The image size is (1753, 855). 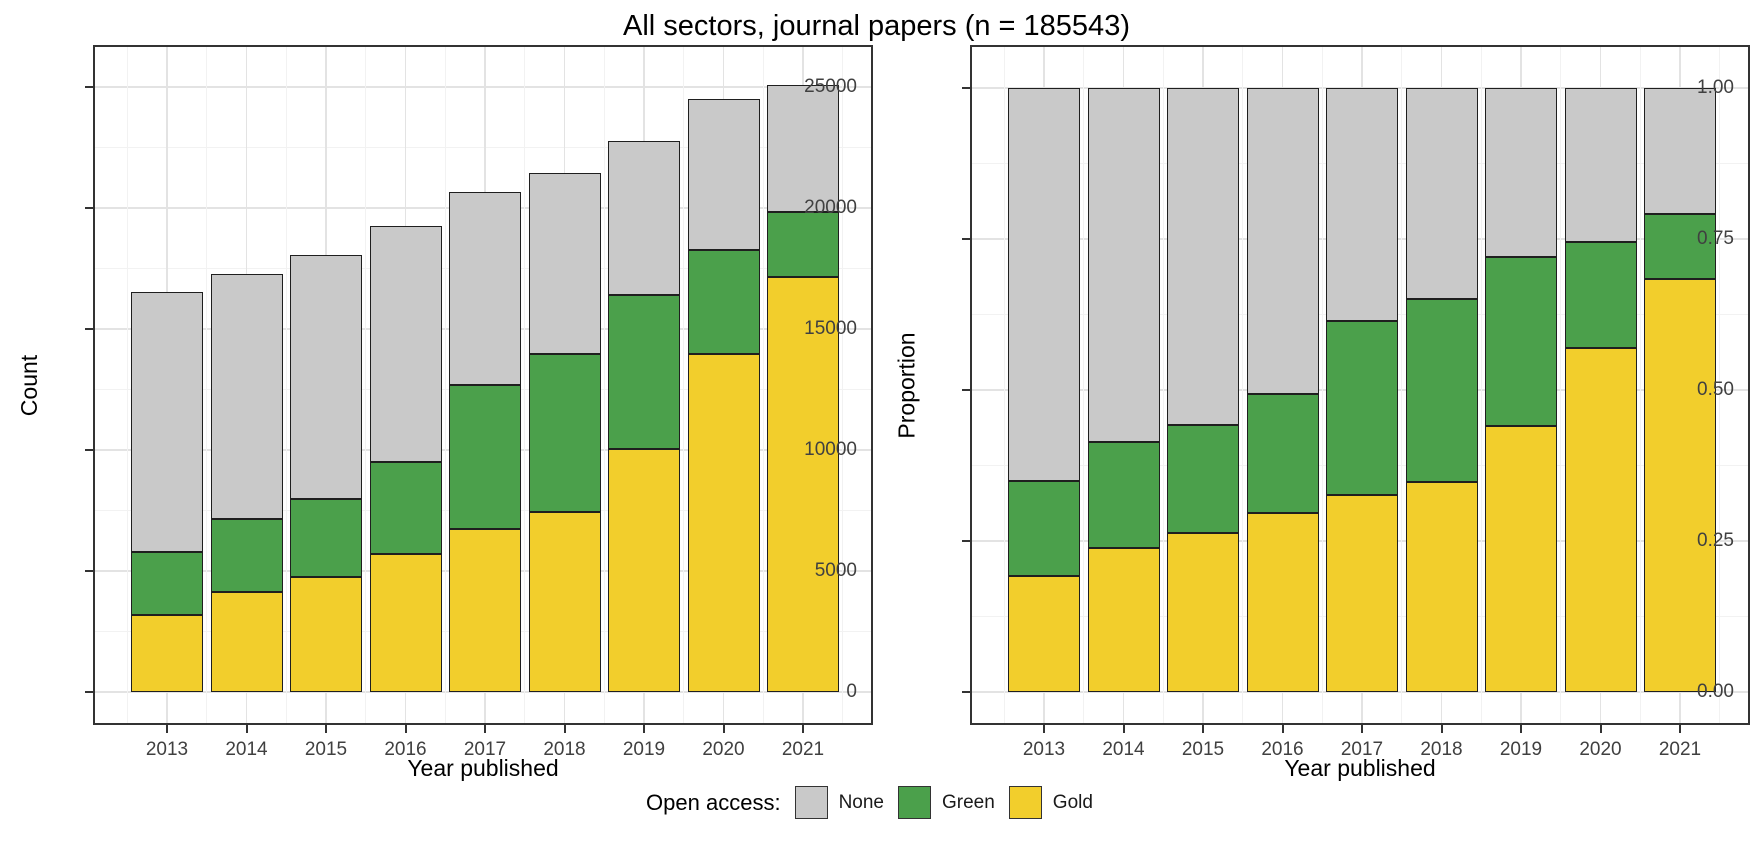 I want to click on bar-segment-2021-none, so click(x=803, y=148).